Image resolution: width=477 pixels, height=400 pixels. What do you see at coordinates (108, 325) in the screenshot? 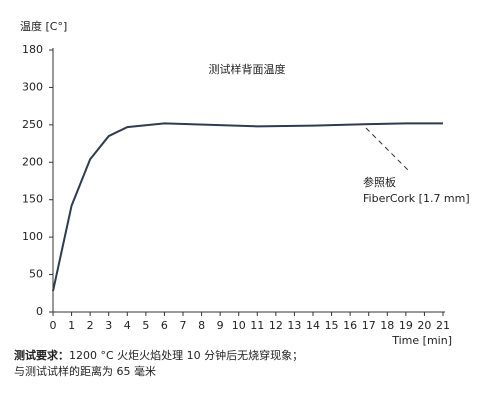
I see `x-tick-label: 3` at bounding box center [108, 325].